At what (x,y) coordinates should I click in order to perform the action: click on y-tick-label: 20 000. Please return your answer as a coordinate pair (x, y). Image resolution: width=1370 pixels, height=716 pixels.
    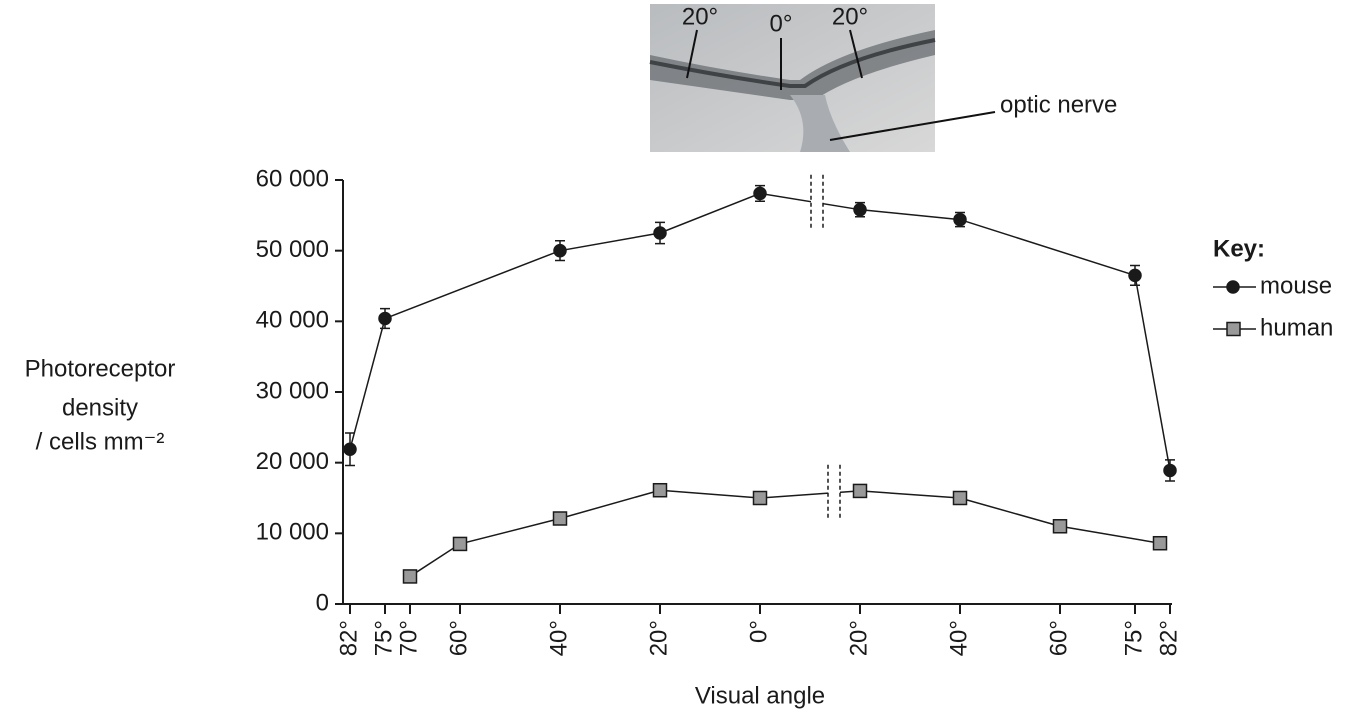
    Looking at the image, I should click on (292, 461).